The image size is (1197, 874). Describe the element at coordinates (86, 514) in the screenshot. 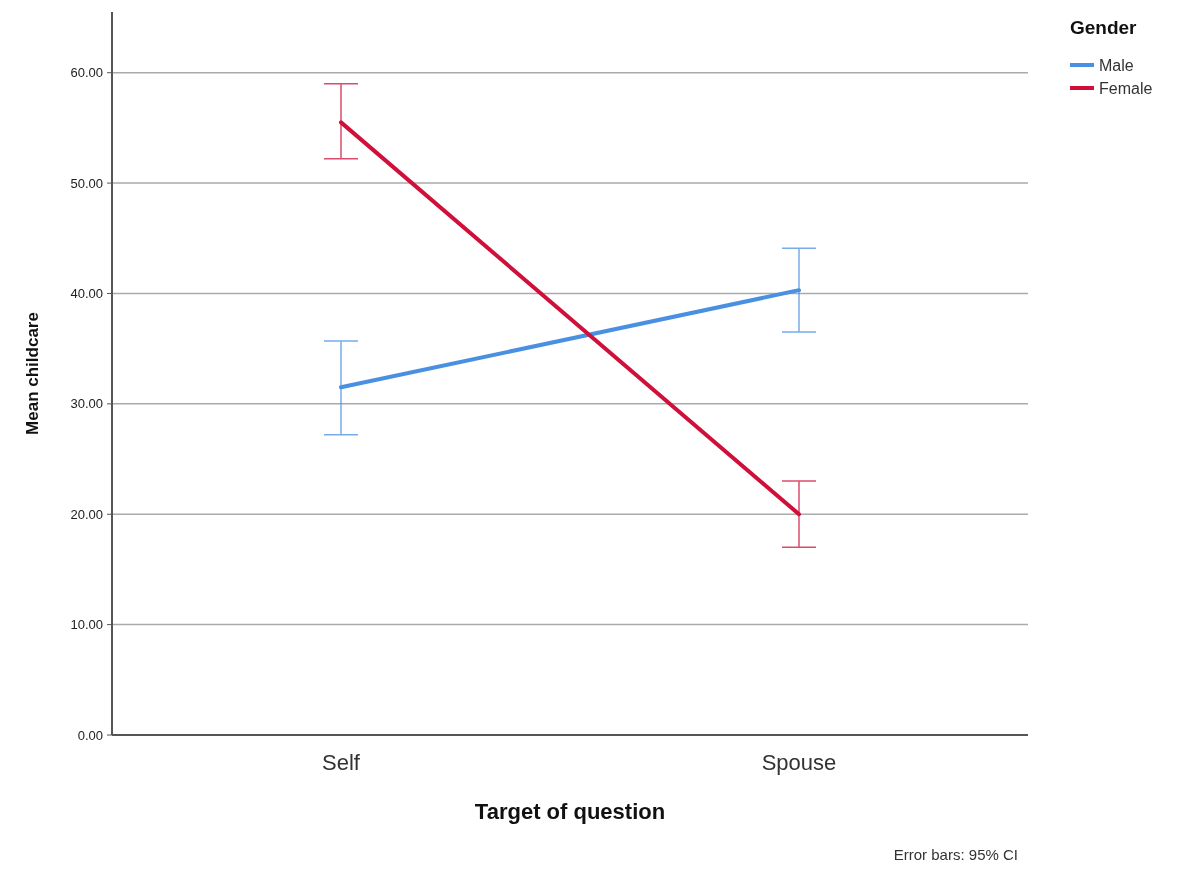

I see `y-tick-label: 20.00` at that location.